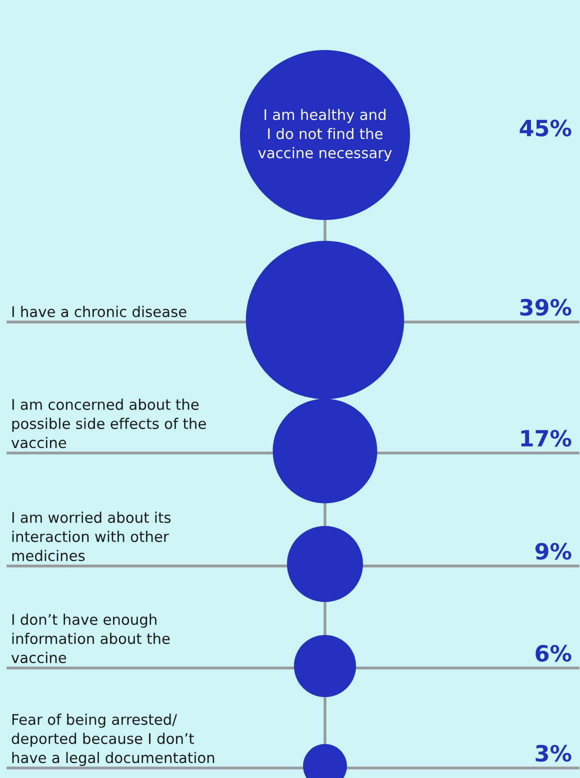  What do you see at coordinates (554, 753) in the screenshot?
I see `data-label: 3%` at bounding box center [554, 753].